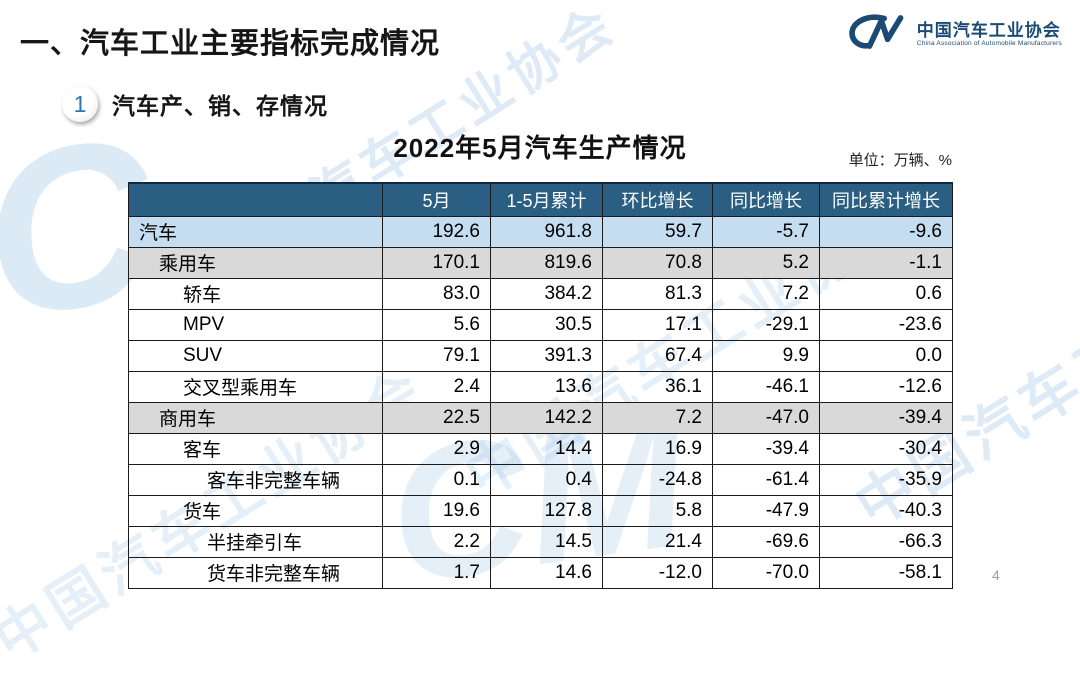  What do you see at coordinates (436, 293) in the screenshot?
I see `value-cell: 83.0` at bounding box center [436, 293].